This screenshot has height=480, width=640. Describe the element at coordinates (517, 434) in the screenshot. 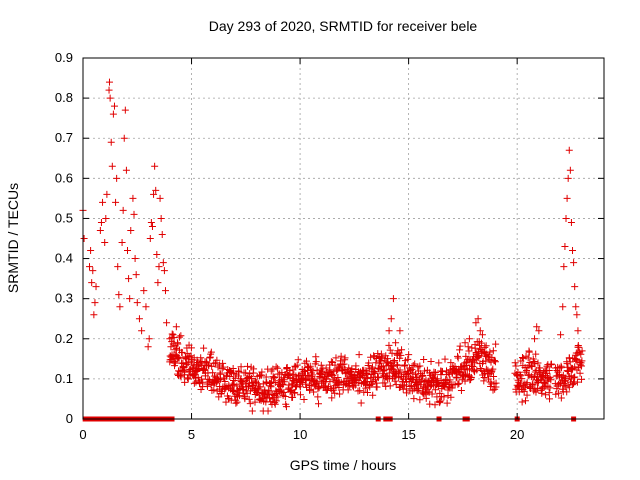

I see `x-tick-label: 20` at that location.